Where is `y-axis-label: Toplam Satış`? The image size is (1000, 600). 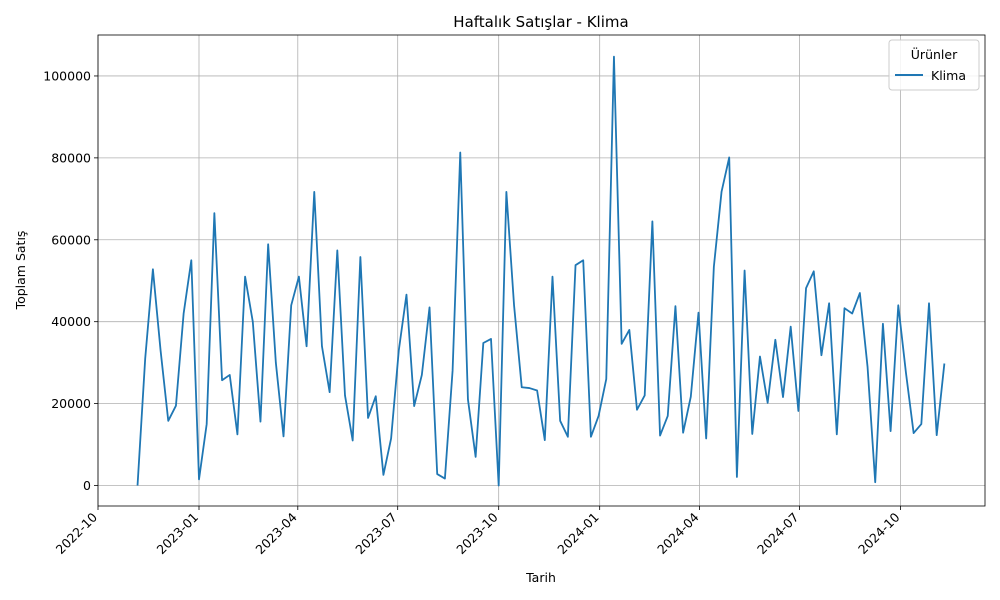
y-axis-label: Toplam Satış is located at coordinates (20, 271).